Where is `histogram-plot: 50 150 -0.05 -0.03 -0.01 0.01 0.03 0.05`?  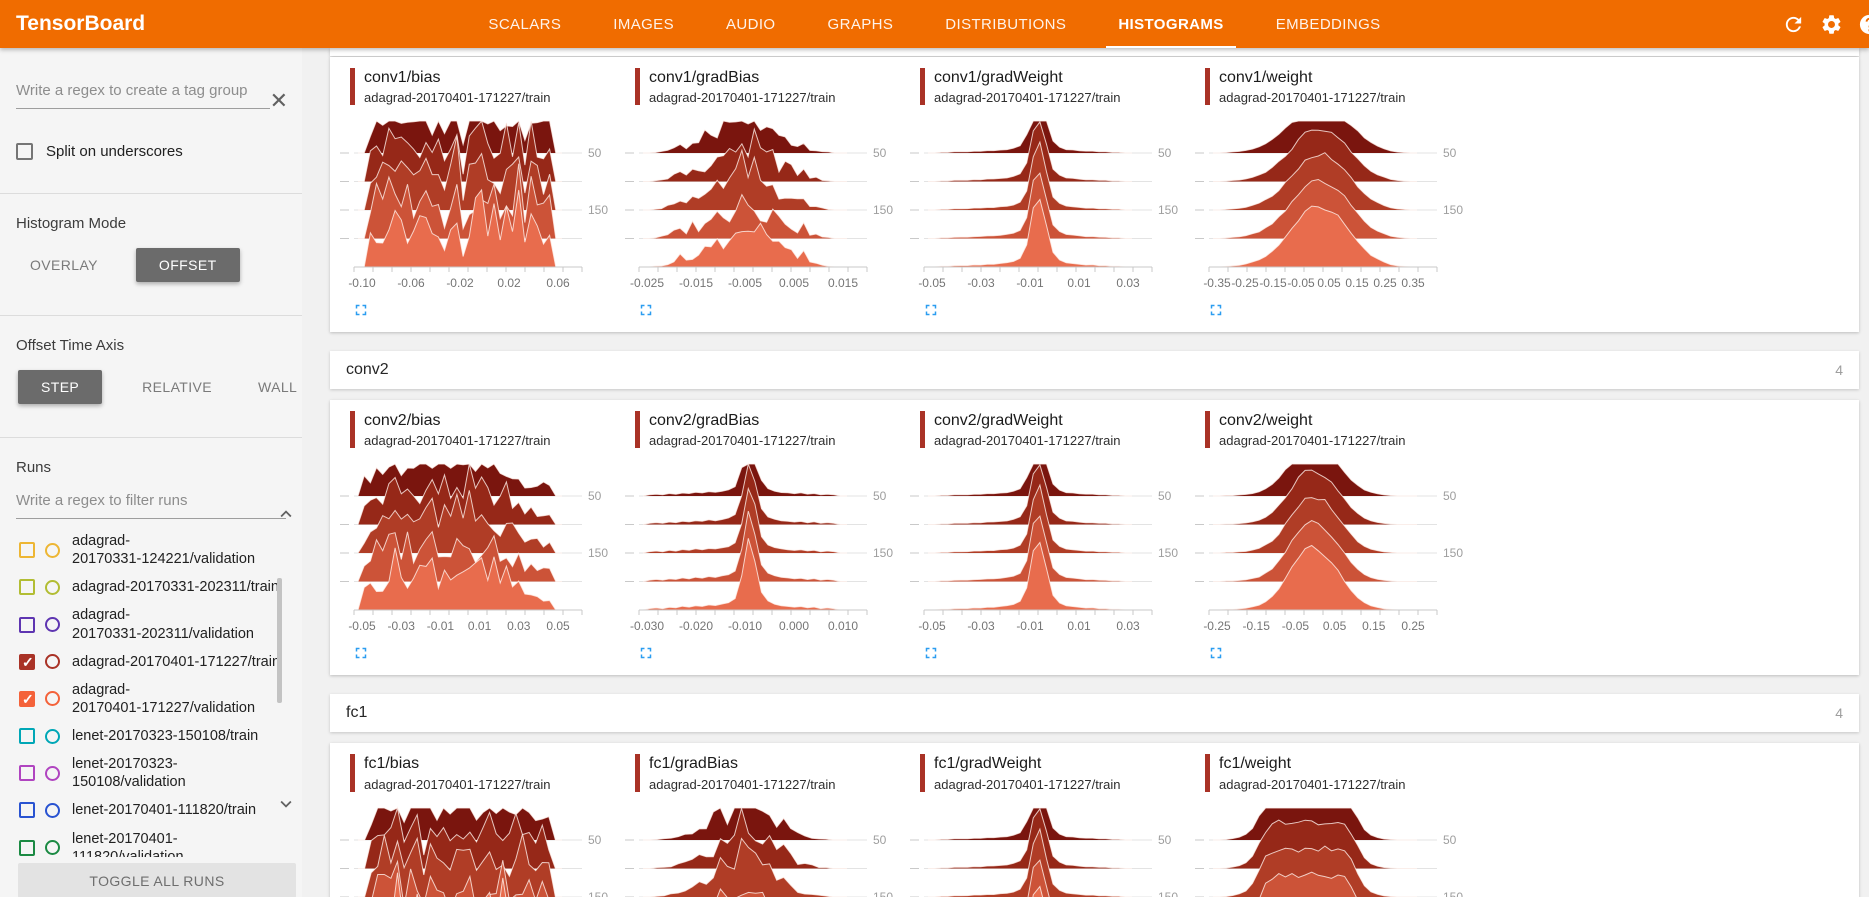
histogram-plot: 50 150 -0.05 -0.03 -0.01 0.01 0.03 0.05 is located at coordinates (476, 551).